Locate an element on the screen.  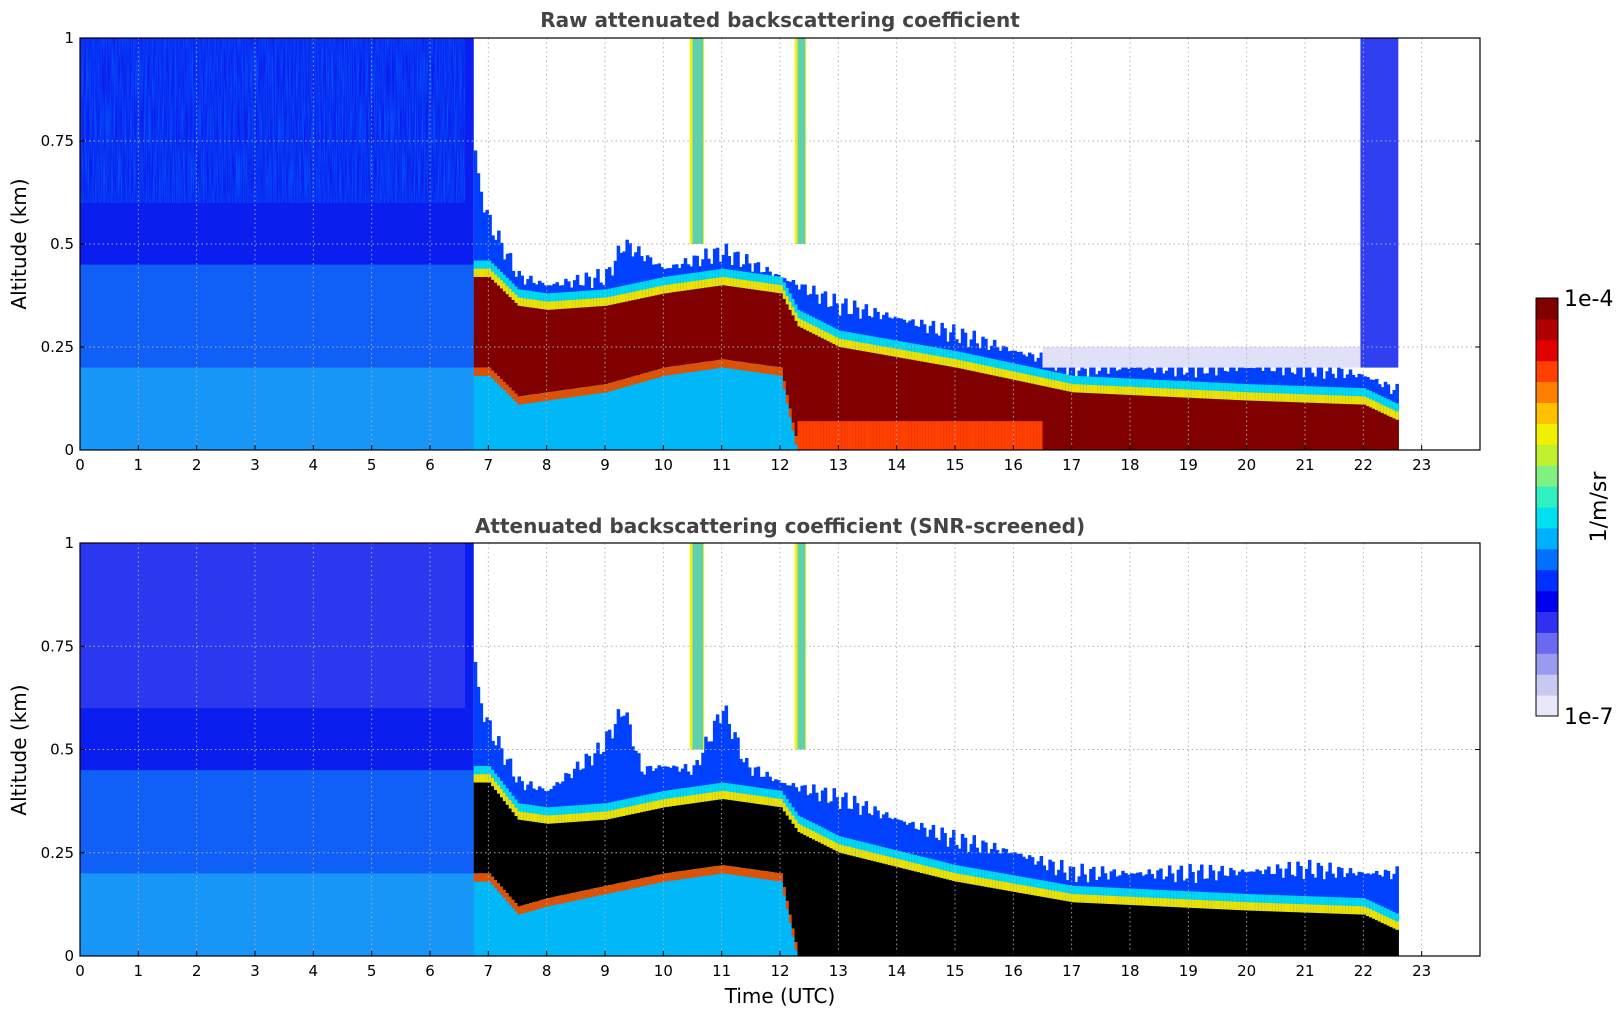
top-near-surface is located at coordinates (846, 435).